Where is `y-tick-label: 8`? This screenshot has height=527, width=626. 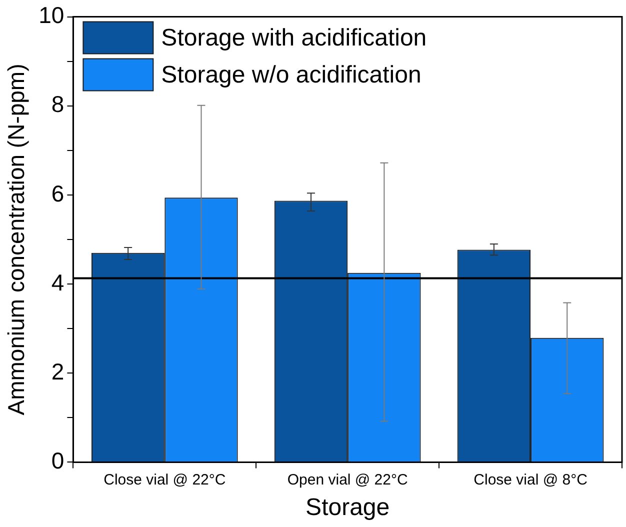
y-tick-label: 8 is located at coordinates (57, 104).